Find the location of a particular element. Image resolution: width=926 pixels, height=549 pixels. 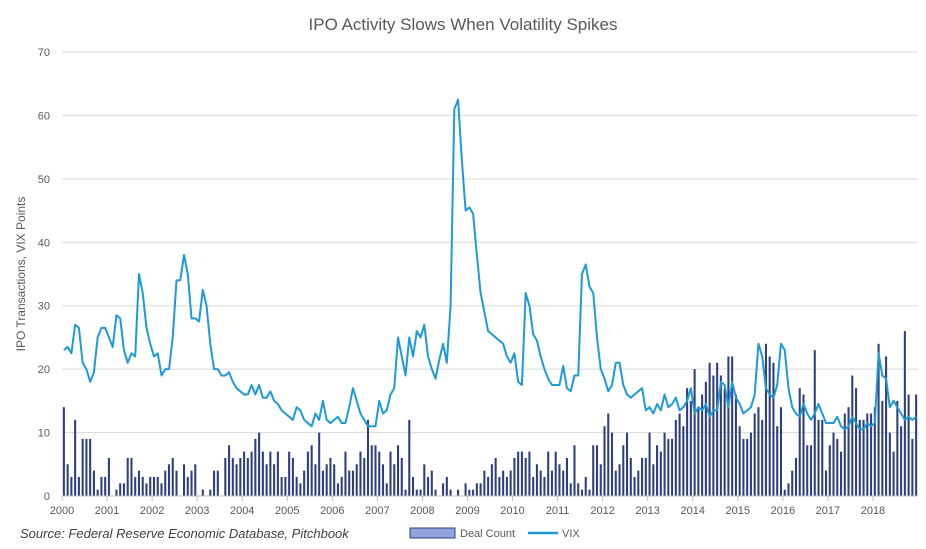

legend-deal-count-swatch is located at coordinates (432, 533).